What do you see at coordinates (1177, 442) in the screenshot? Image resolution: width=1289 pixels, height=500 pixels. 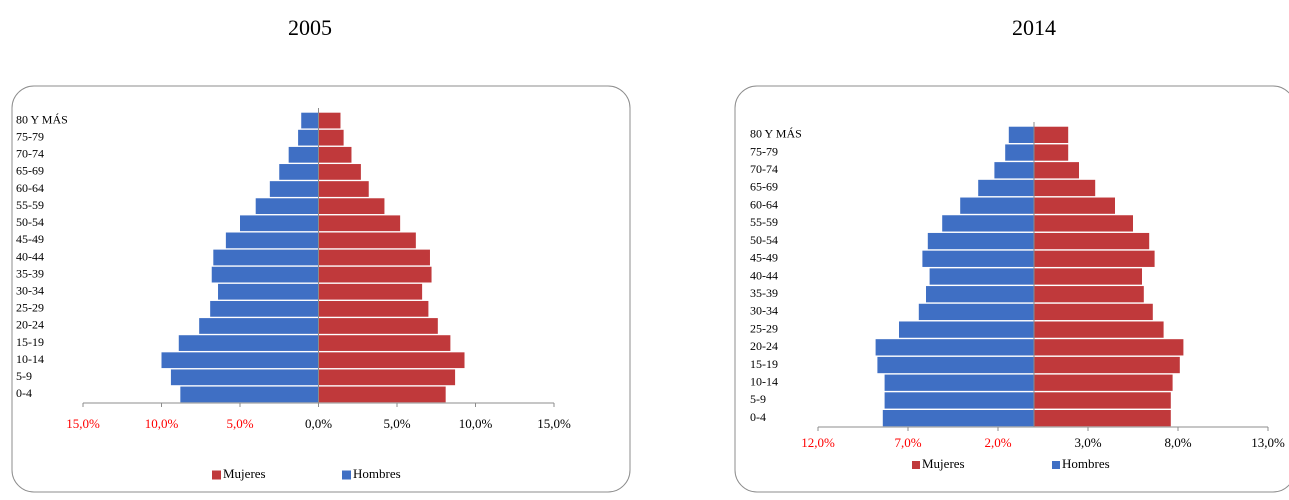 I see `x-tick-label: 8,0%` at bounding box center [1177, 442].